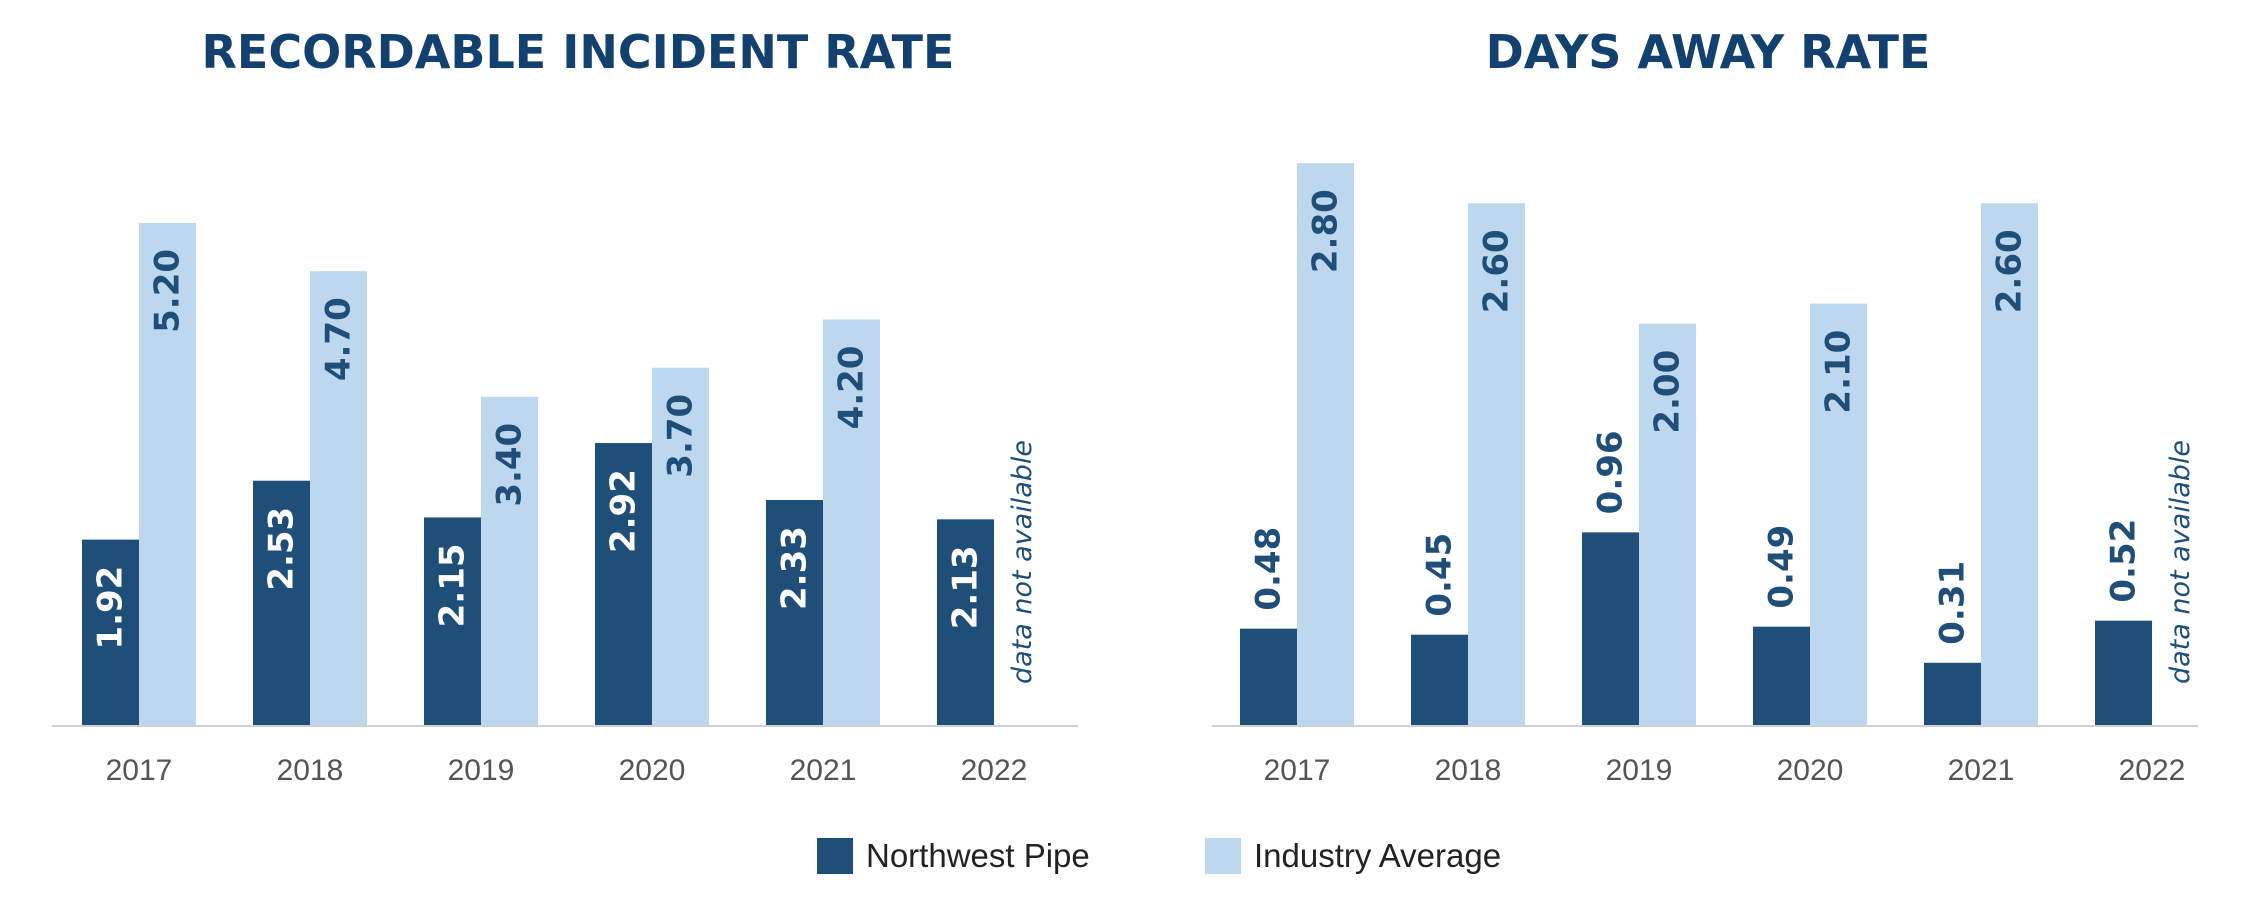 Image resolution: width=2250 pixels, height=900 pixels. I want to click on legend: Northwest Pipe Industry Average, so click(1159, 855).